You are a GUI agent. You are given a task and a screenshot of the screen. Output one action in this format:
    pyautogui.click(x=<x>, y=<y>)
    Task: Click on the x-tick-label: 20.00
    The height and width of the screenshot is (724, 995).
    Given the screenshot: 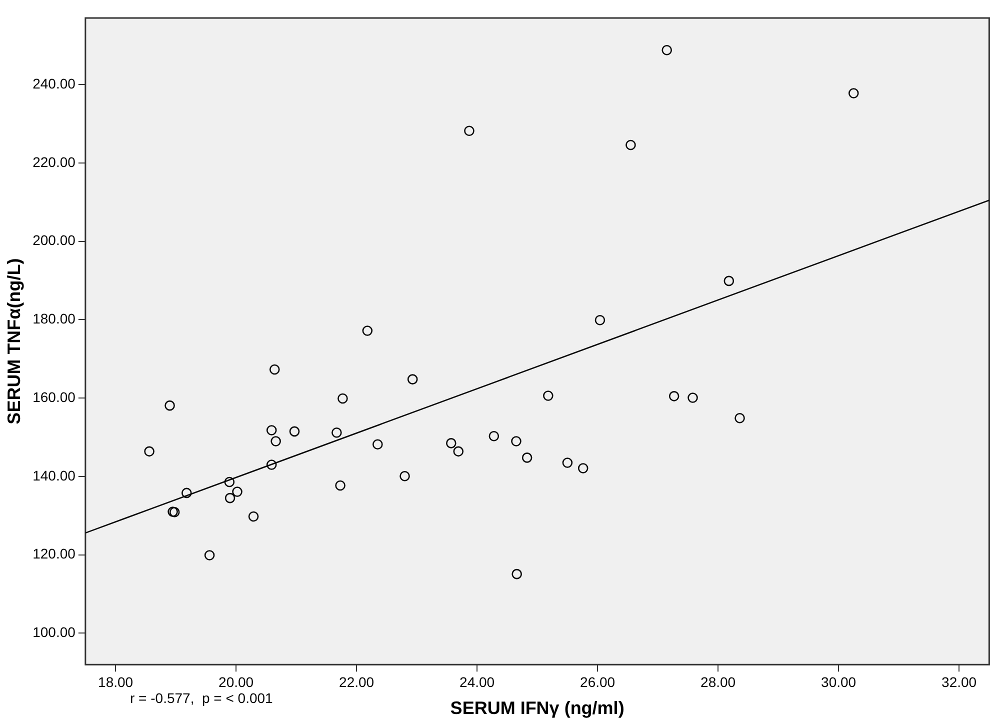 What is the action you would take?
    pyautogui.click(x=236, y=682)
    